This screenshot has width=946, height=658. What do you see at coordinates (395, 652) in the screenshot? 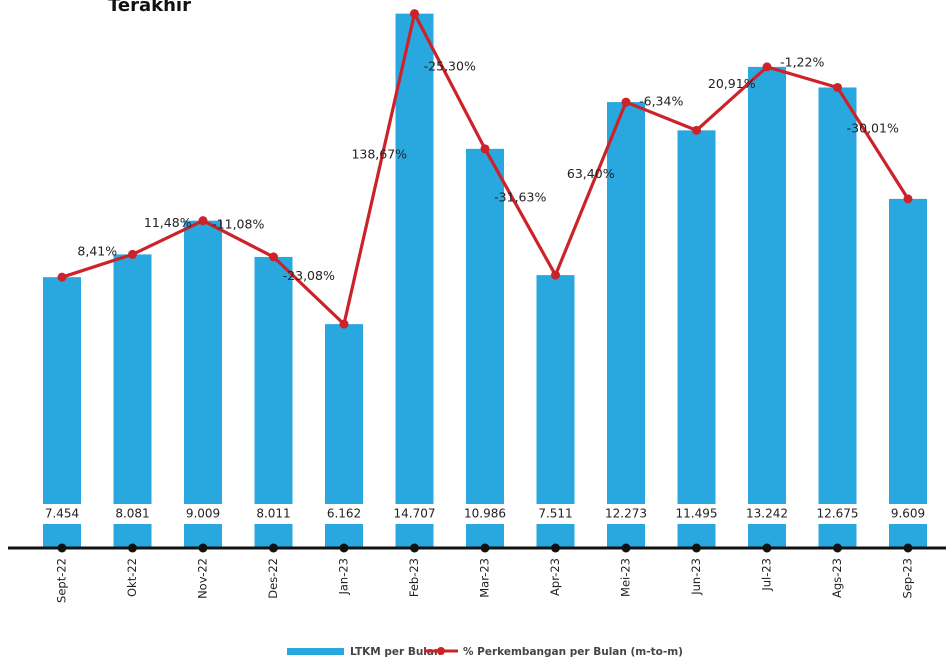
I see `legend-label: LTKM per Bulan` at bounding box center [395, 652].